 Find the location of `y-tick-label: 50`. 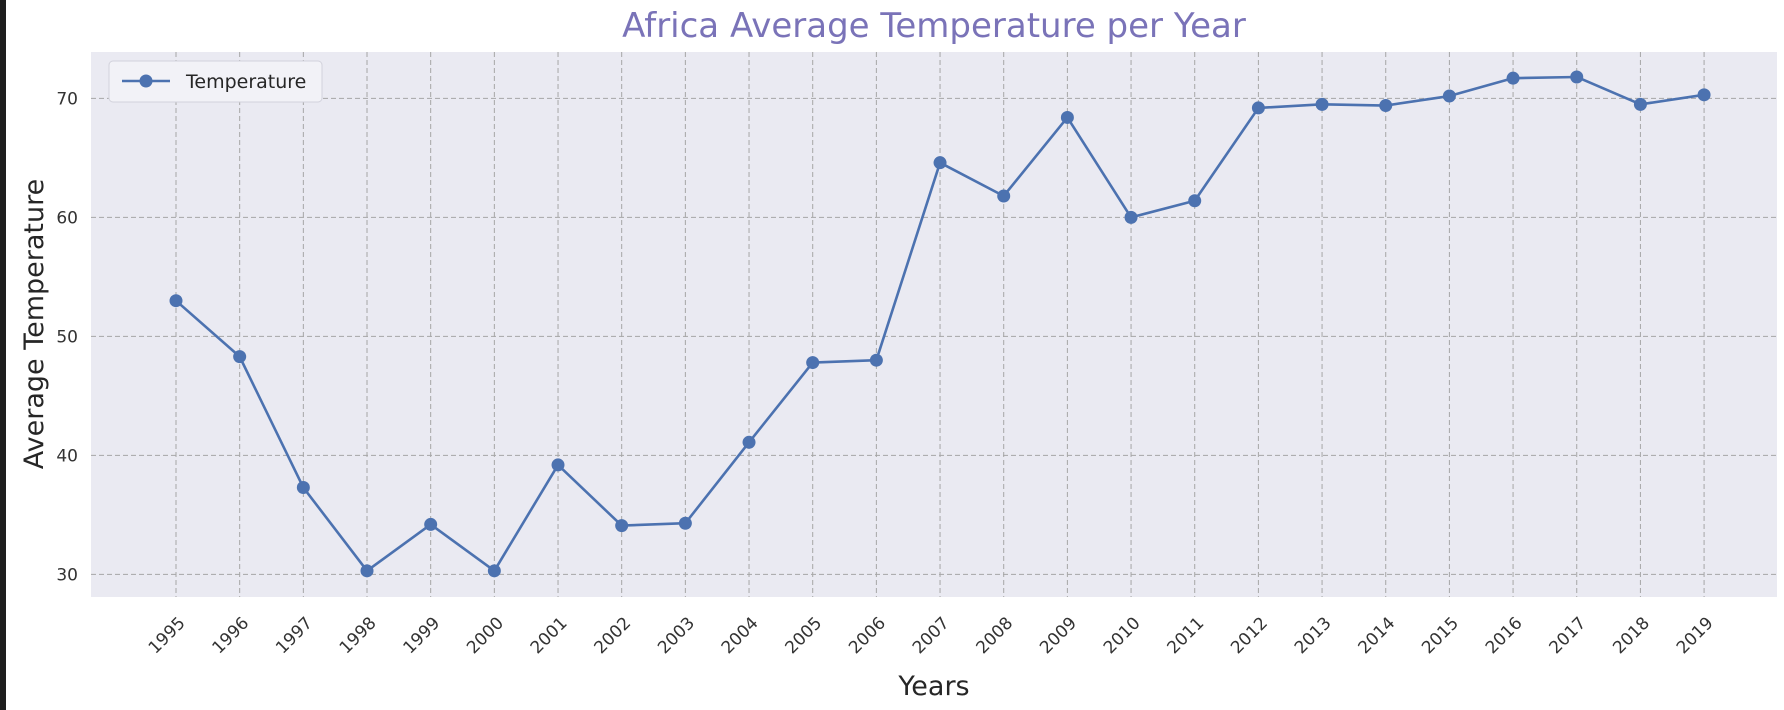

y-tick-label: 50 is located at coordinates (67, 337).